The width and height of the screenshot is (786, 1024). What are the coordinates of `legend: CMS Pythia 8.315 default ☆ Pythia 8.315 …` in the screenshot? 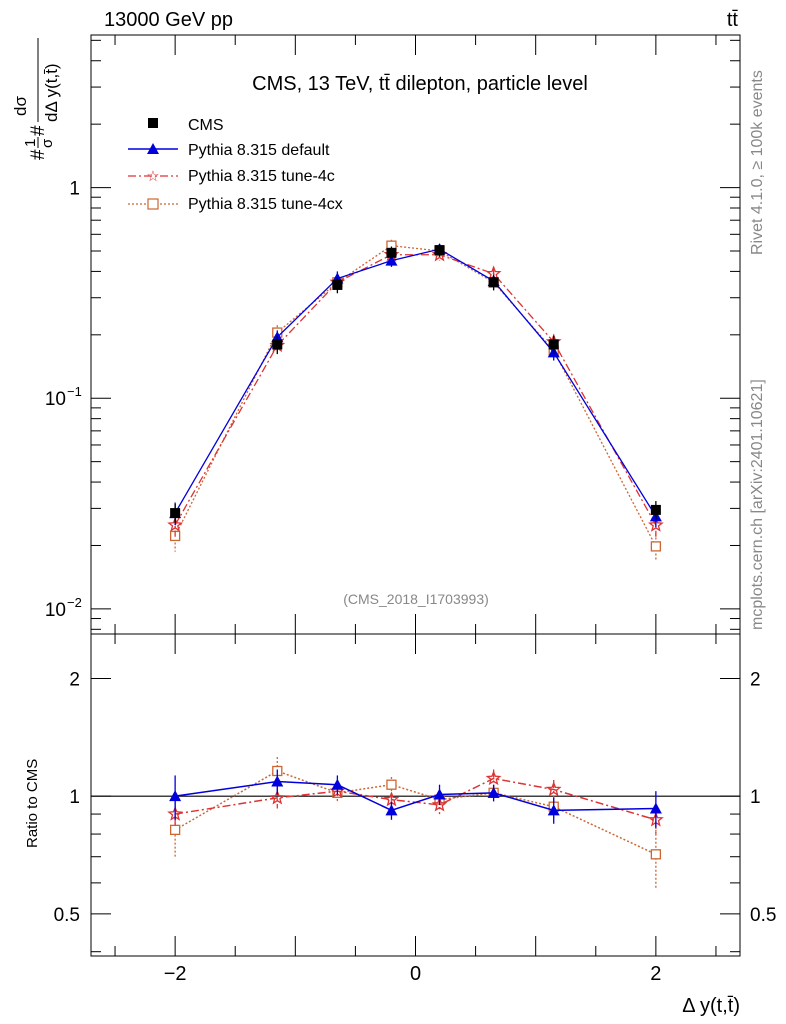 It's located at (235, 165).